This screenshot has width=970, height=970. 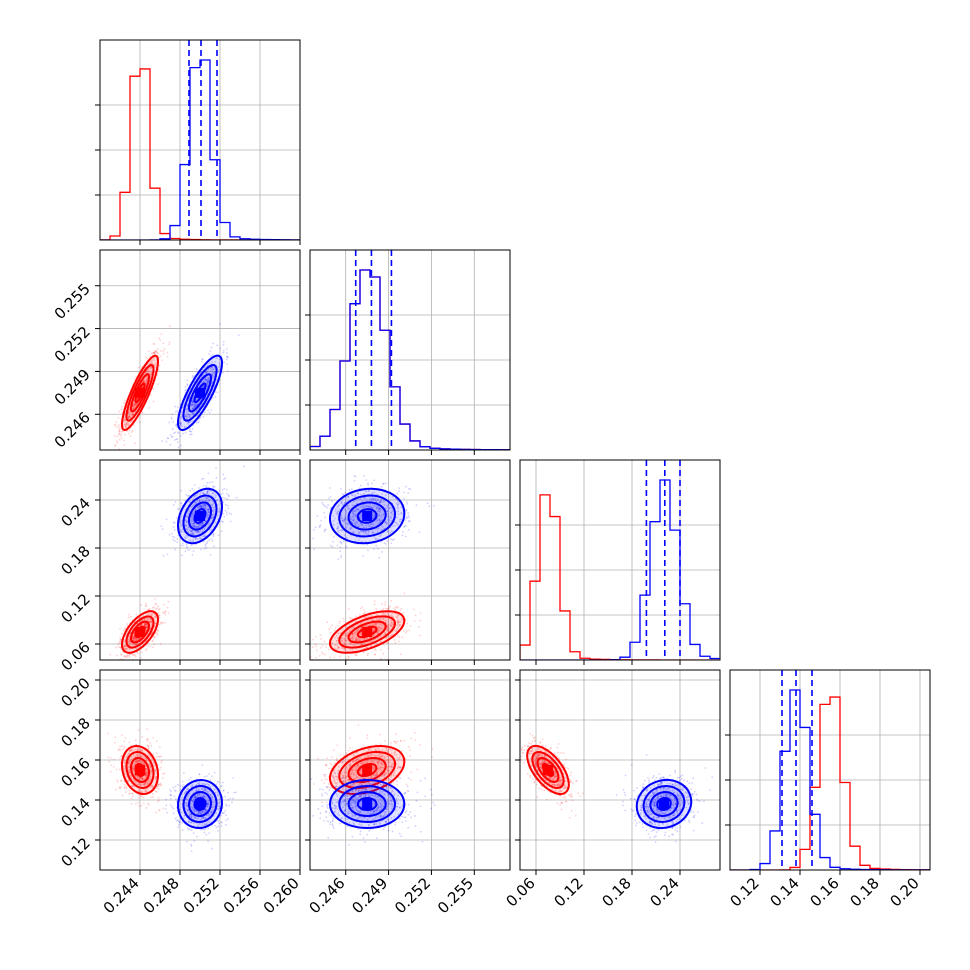 I want to click on grid, so click(x=200, y=140).